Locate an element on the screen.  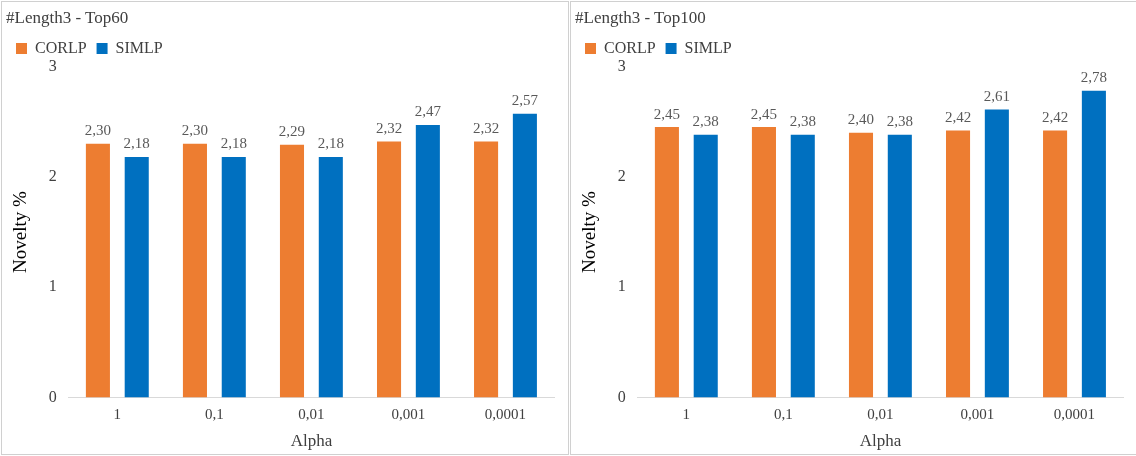
chart-title: #Length3 - Top100 is located at coordinates (640, 17).